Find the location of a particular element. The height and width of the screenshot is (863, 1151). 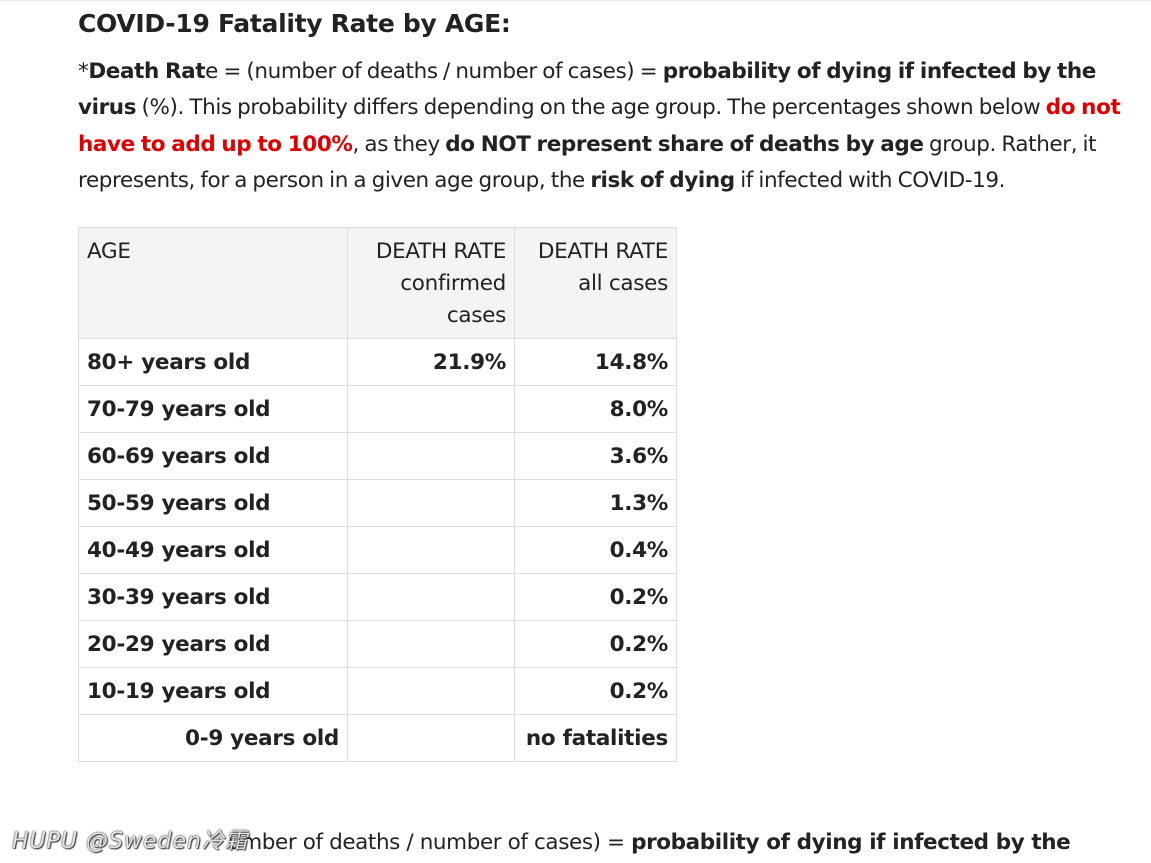

intro-death-rate-tail: e is located at coordinates (211, 71).